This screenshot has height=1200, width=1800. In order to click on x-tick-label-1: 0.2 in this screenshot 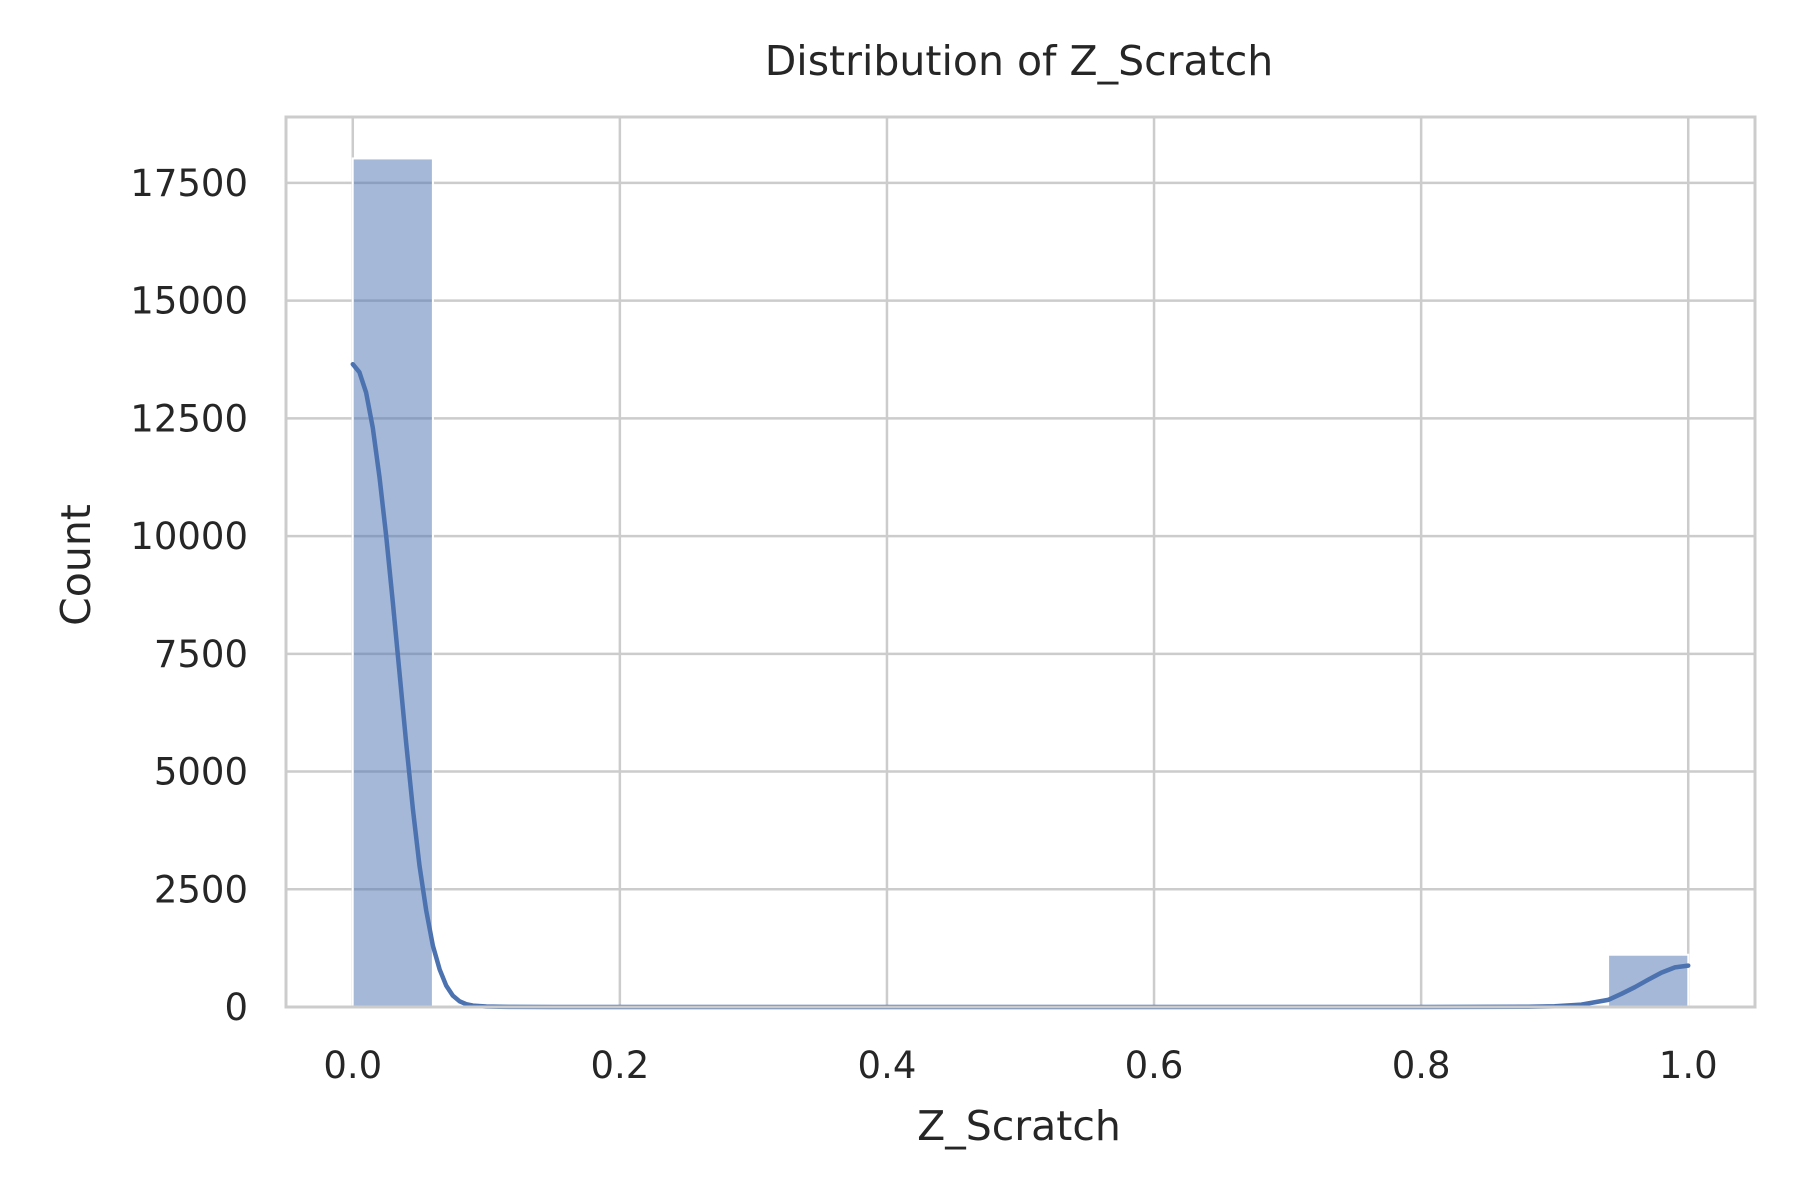, I will do `click(619, 1065)`.